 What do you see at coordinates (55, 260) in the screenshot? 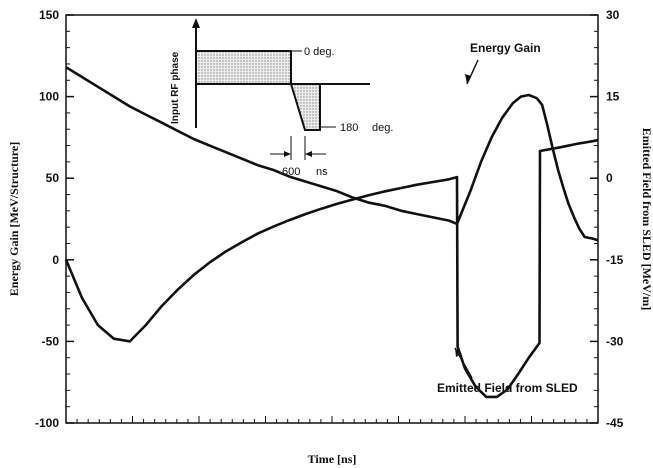
I see `y-tick-label-left: 0` at bounding box center [55, 260].